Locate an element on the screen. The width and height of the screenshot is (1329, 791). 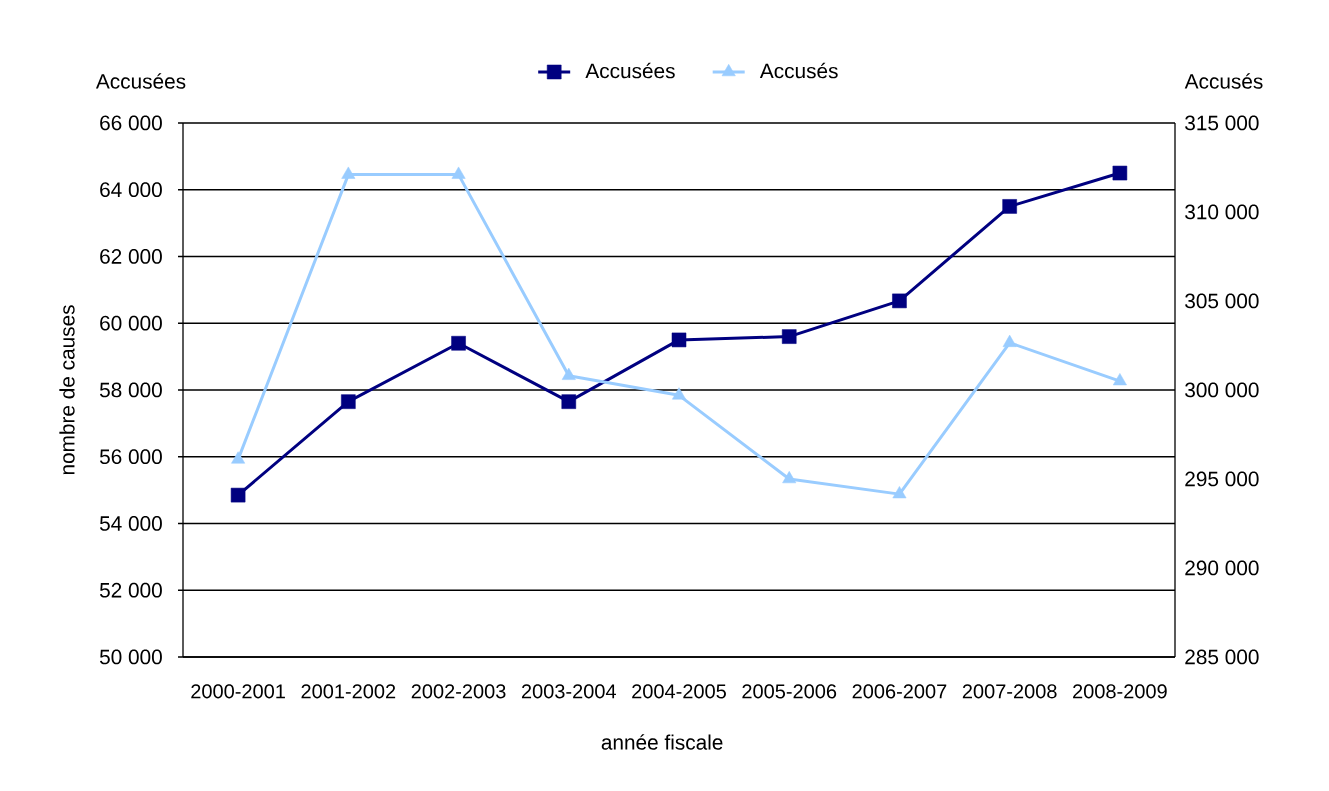
y2-axis-title: Accusés is located at coordinates (1223, 81).